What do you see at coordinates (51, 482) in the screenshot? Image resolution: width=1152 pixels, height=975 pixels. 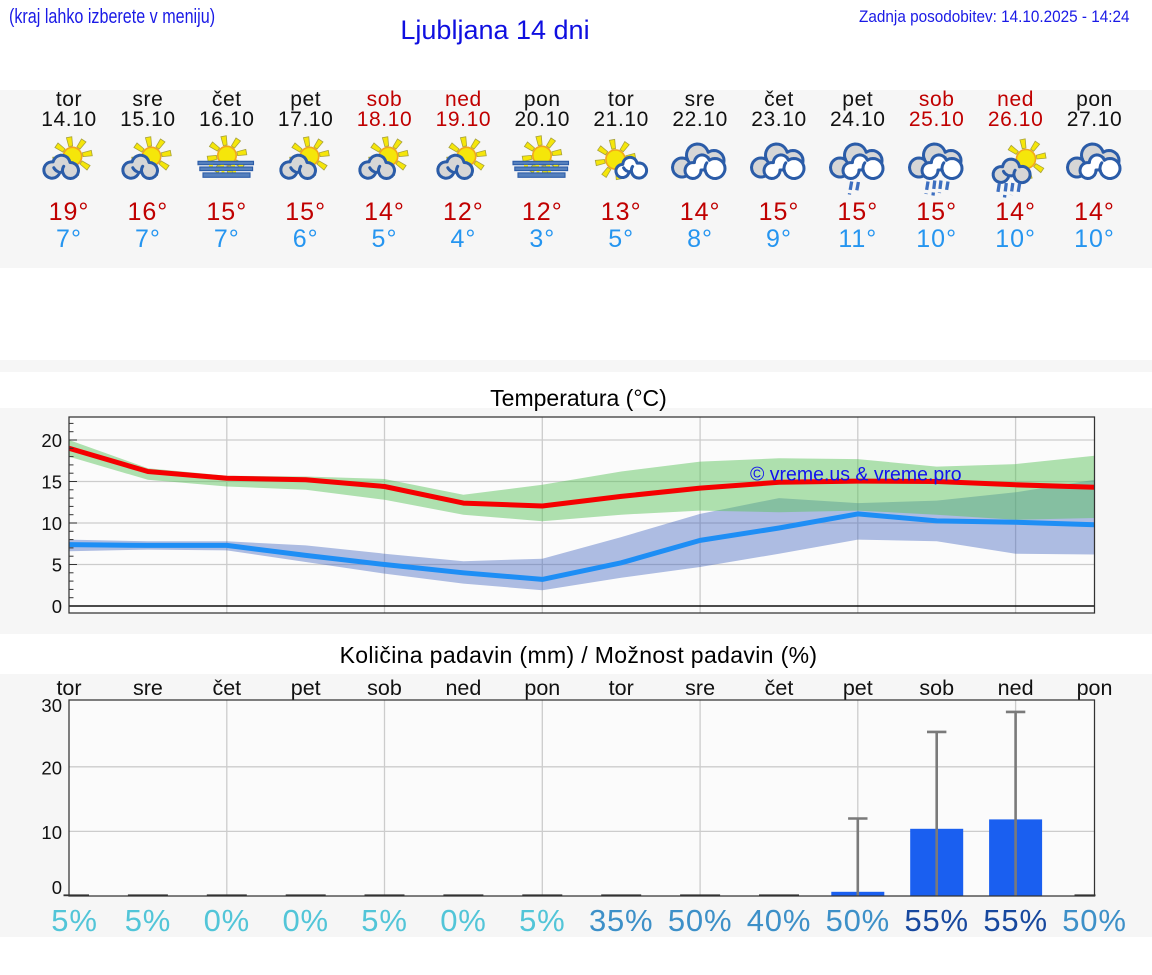 I see `svg-text: 15` at bounding box center [51, 482].